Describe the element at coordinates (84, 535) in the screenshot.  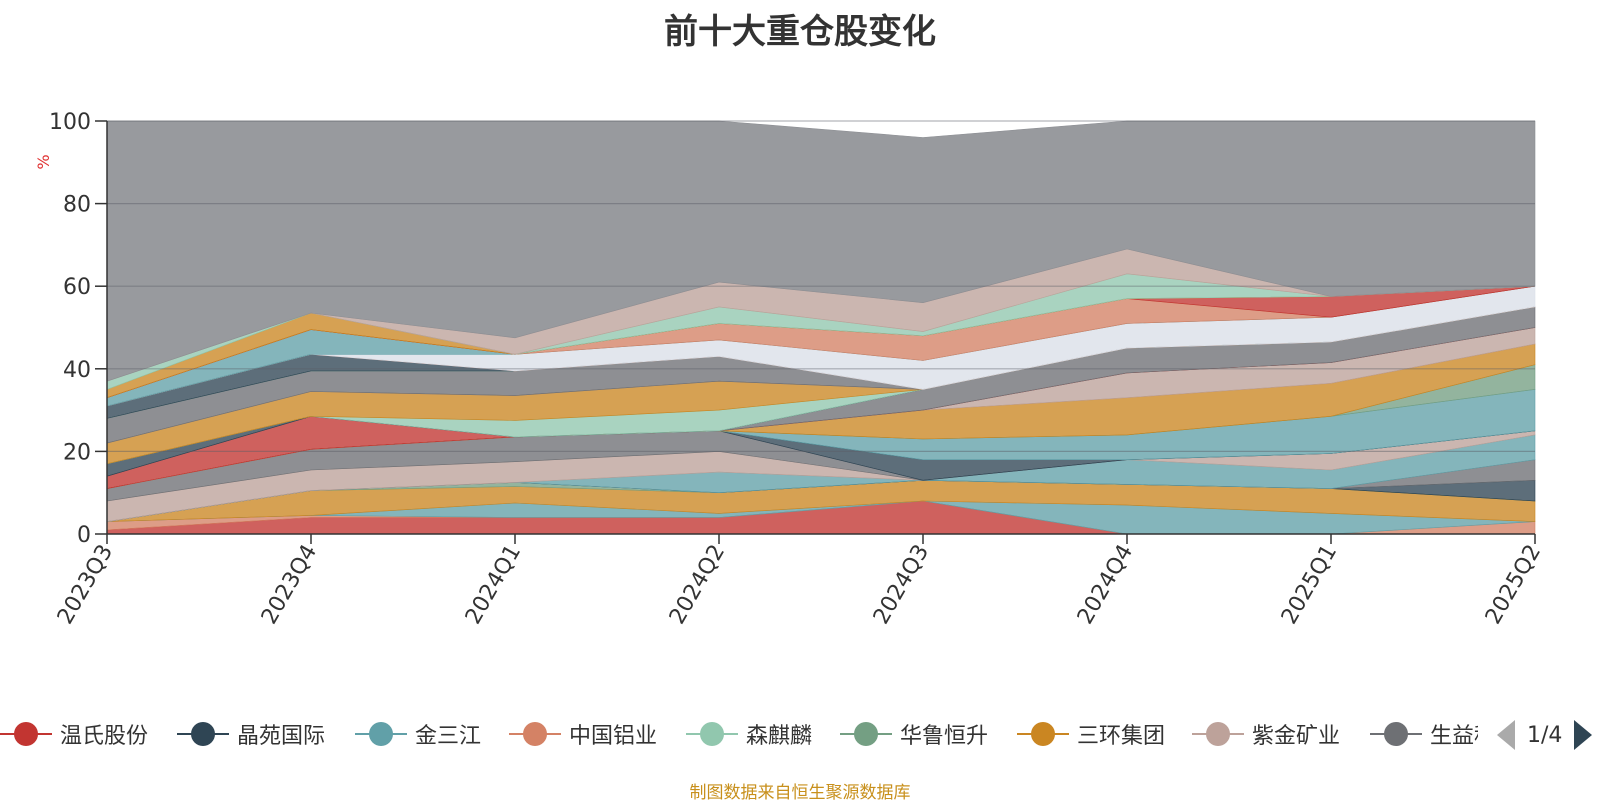
I see `y-tick-label: 0` at that location.